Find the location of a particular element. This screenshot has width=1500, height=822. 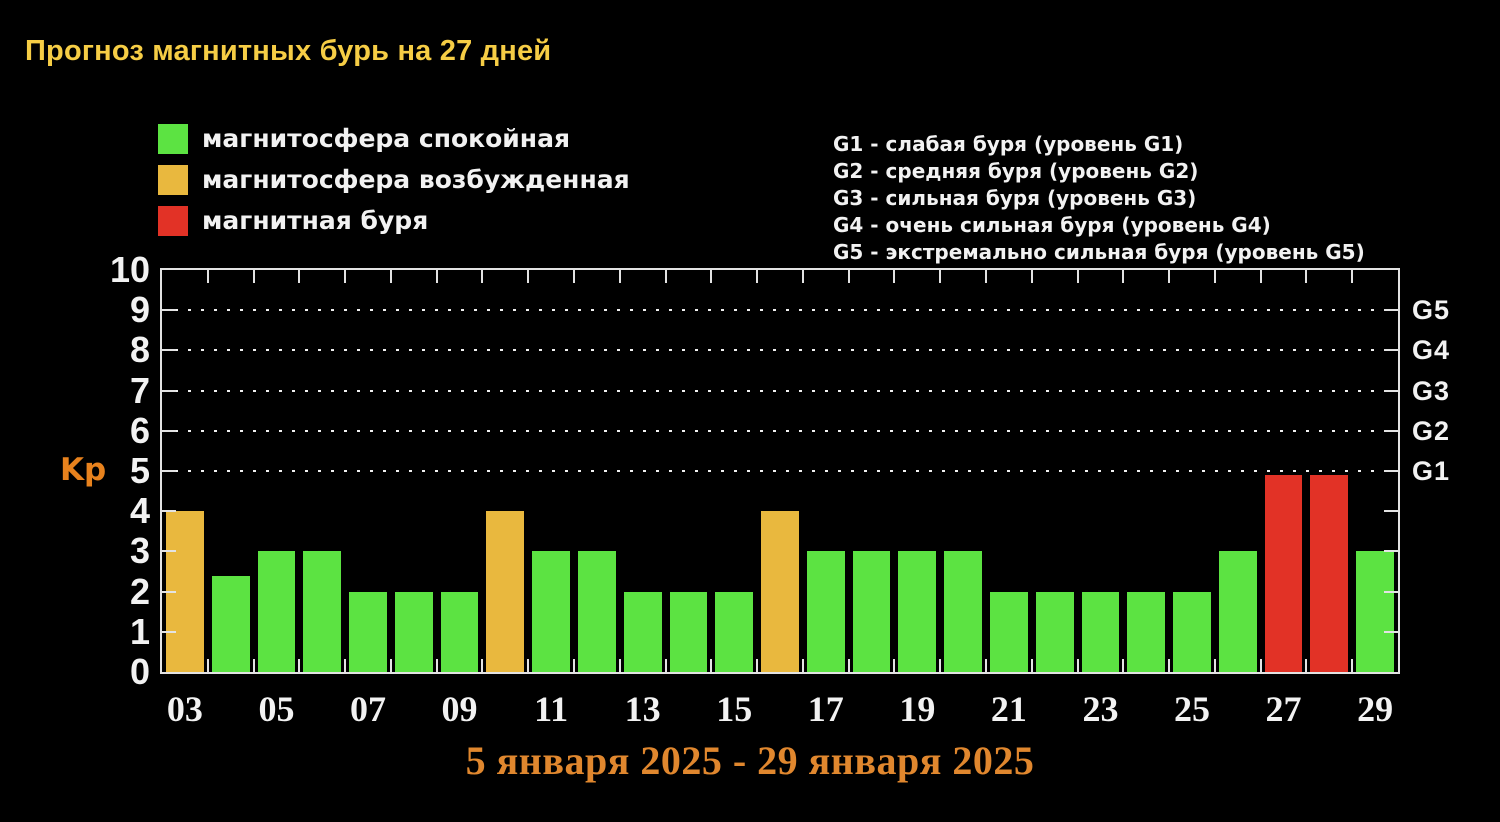

grid-line-kp7 is located at coordinates (780, 390).